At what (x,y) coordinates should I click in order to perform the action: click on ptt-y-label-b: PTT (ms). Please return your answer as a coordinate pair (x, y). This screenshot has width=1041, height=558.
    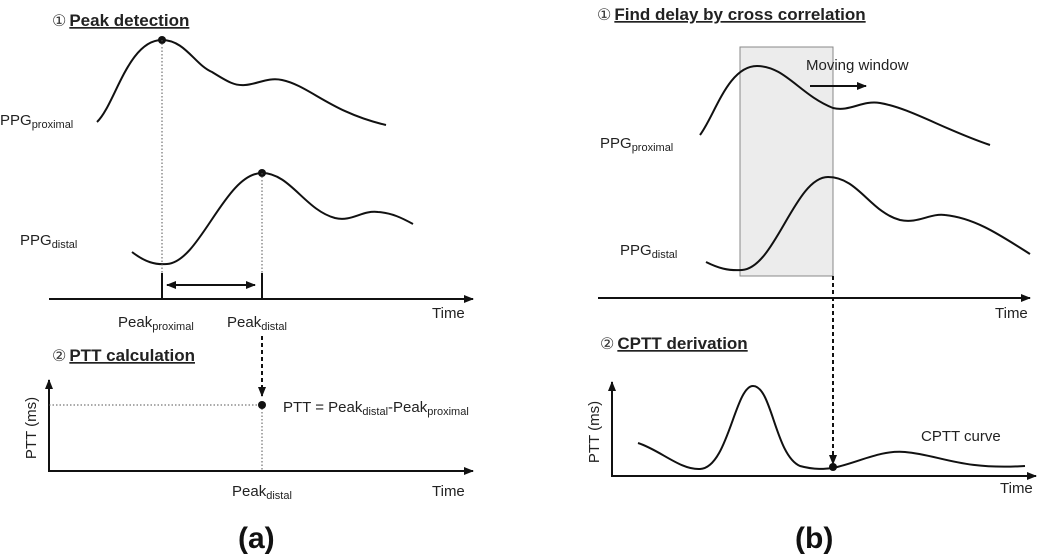
    Looking at the image, I should click on (594, 432).